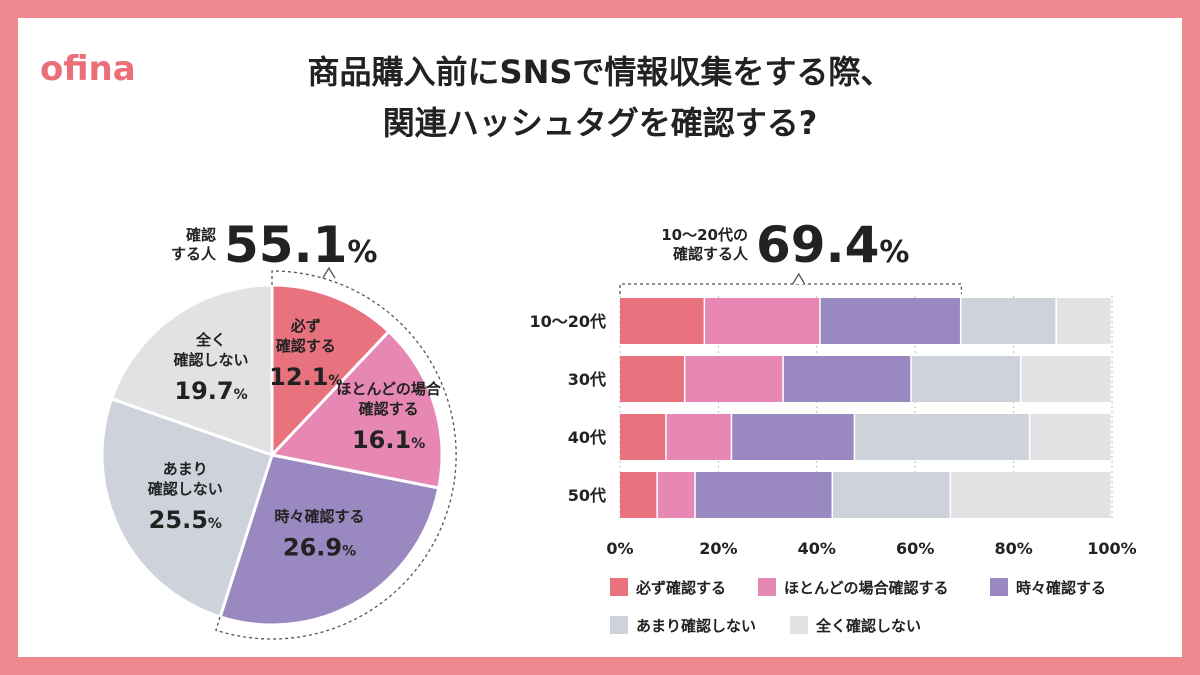 Image resolution: width=1200 pixels, height=675 pixels. I want to click on pie-label-never-line-1: 全く, so click(210, 340).